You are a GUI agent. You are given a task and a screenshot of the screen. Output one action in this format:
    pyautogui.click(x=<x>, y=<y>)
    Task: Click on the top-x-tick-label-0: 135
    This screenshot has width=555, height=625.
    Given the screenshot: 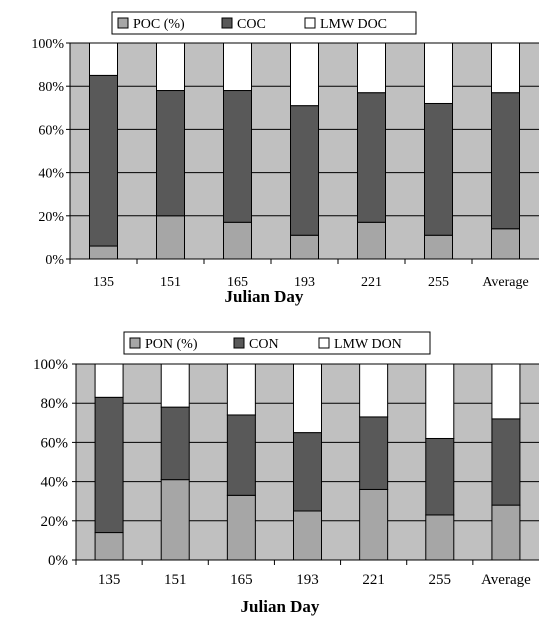 What is the action you would take?
    pyautogui.click(x=103, y=282)
    